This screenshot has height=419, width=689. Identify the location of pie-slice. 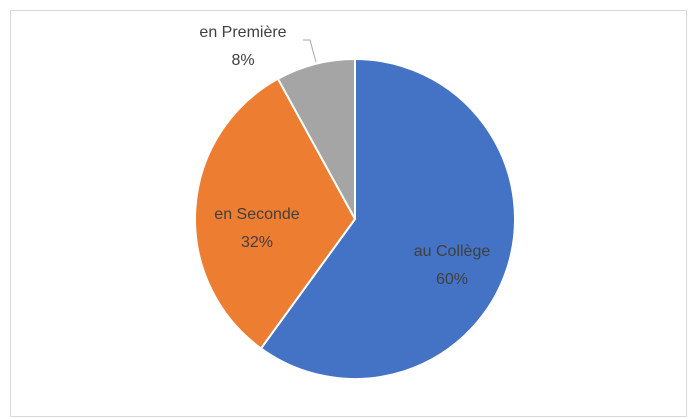
(316, 138).